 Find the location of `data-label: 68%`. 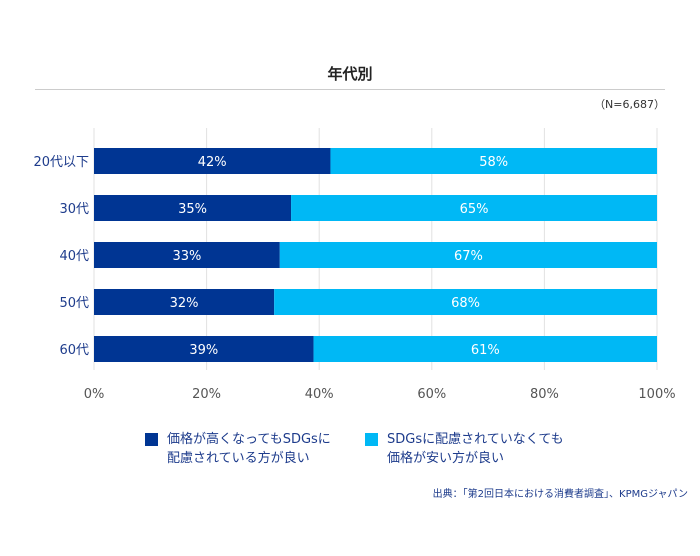

data-label: 68% is located at coordinates (465, 303).